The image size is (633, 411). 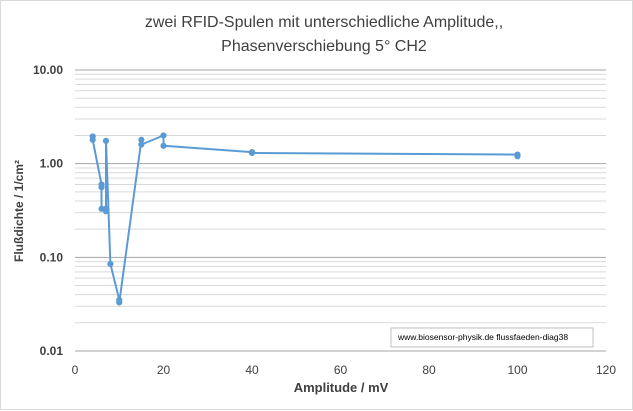 I want to click on watermark-frame, so click(x=492, y=337).